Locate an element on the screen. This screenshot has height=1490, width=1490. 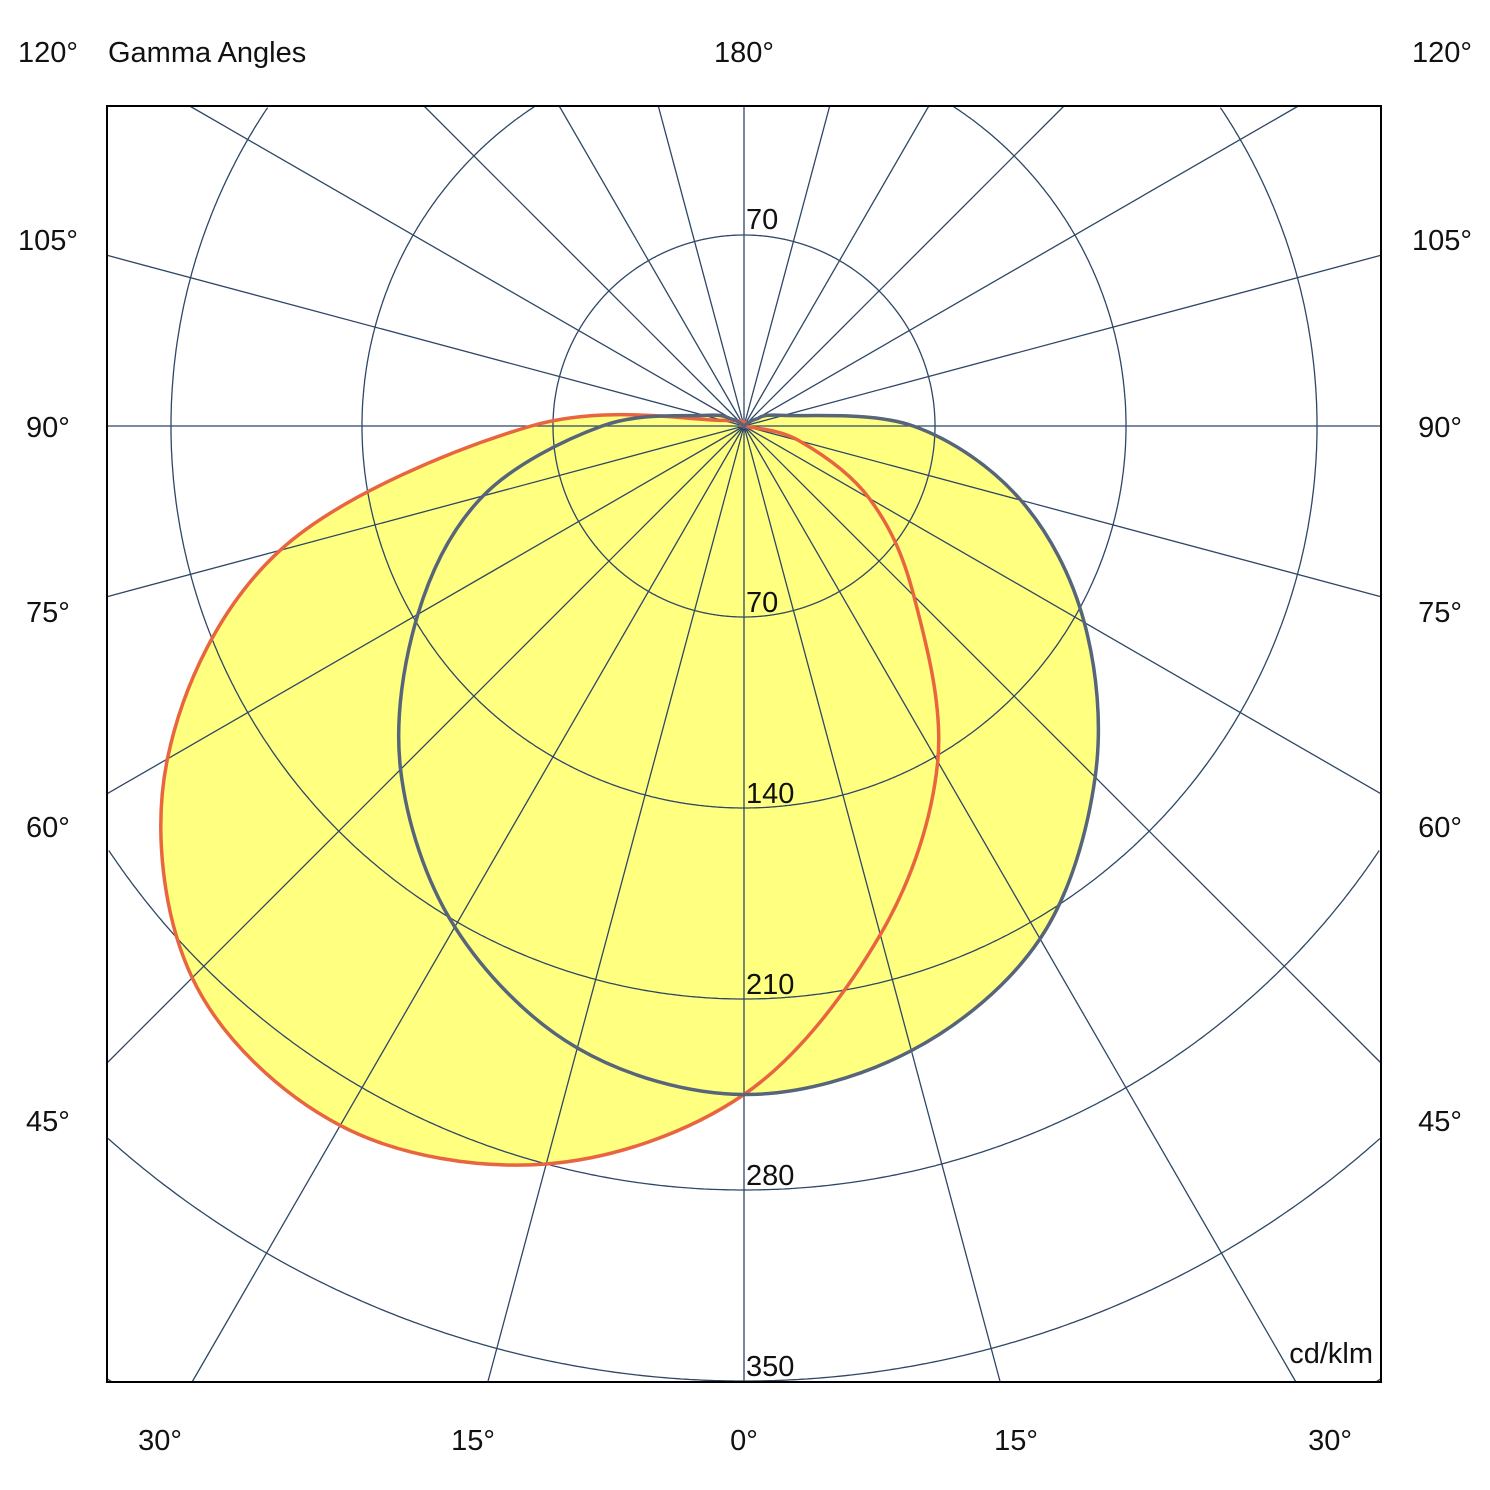
corner-label-right: 120° is located at coordinates (1442, 53).